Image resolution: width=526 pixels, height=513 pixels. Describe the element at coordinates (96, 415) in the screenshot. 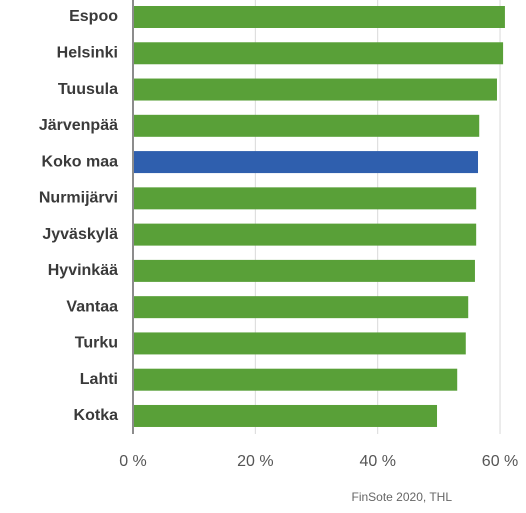

I see `y-tick-label: Kotka` at that location.